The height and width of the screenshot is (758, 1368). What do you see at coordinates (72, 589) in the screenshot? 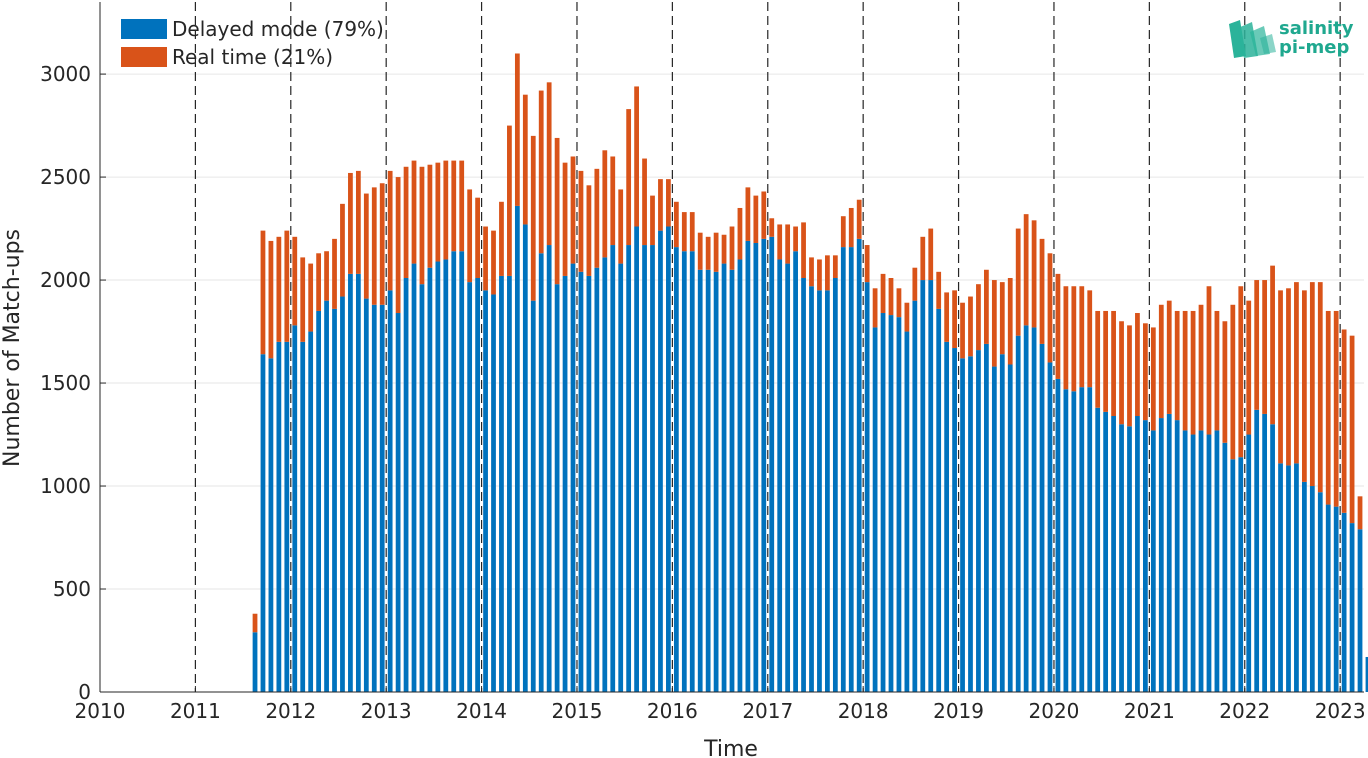
I see `y-tick-label: 500` at bounding box center [72, 589].